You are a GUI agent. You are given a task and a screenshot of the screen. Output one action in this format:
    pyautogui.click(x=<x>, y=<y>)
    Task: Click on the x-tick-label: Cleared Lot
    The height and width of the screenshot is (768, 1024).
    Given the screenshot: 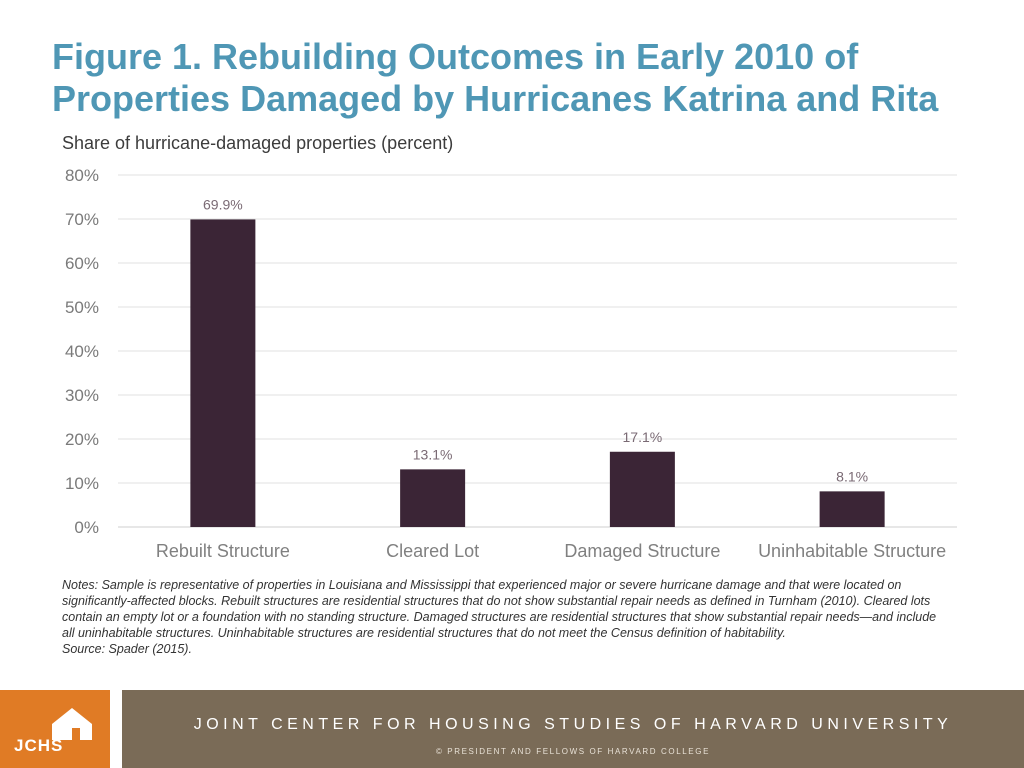 What is the action you would take?
    pyautogui.click(x=432, y=551)
    